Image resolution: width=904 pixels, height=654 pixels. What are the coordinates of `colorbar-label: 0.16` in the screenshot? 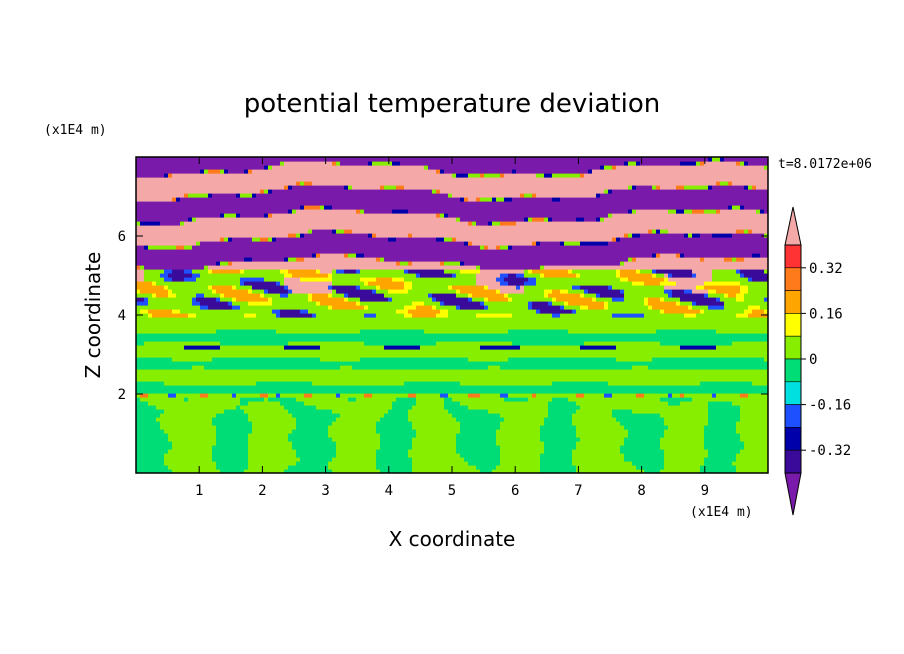 It's located at (826, 314).